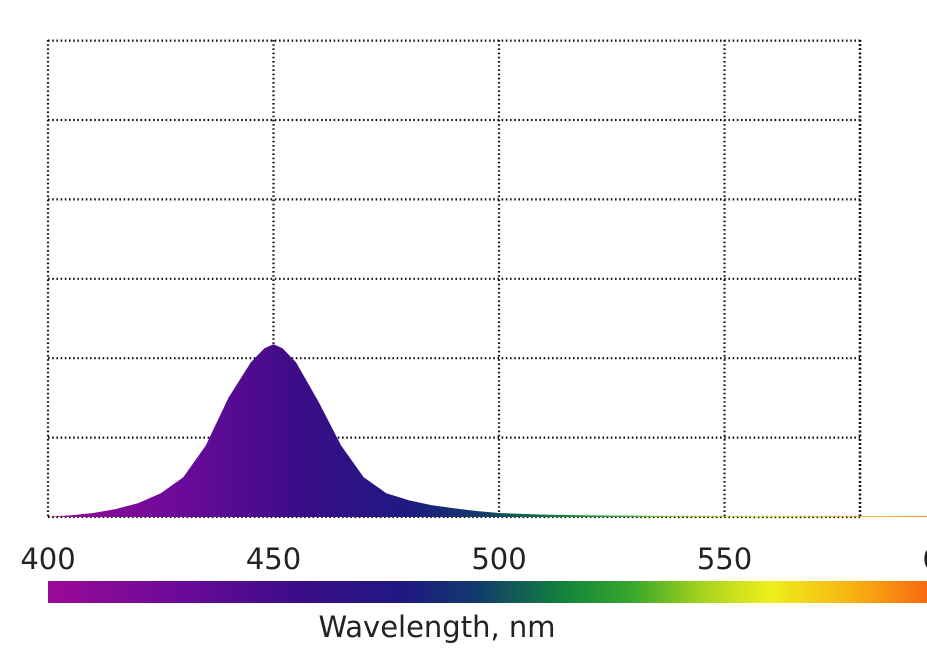 Image resolution: width=927 pixels, height=662 pixels. I want to click on x-axis-tick-labels: 400450500550600650700750, so click(473, 559).